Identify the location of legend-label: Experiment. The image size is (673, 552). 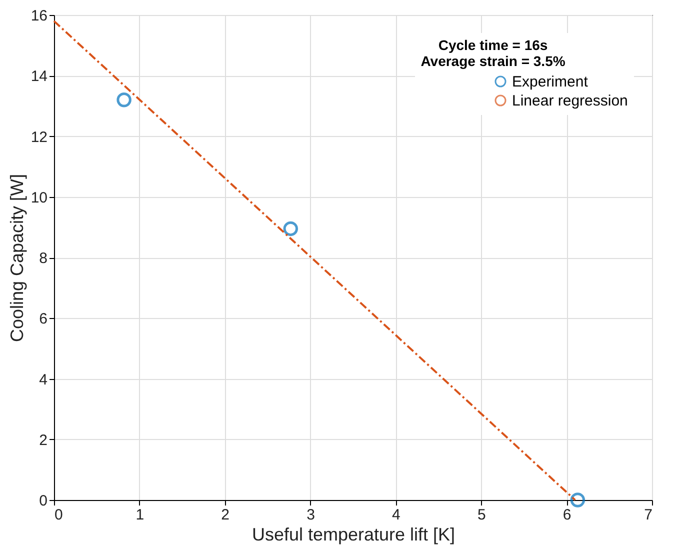
(550, 82).